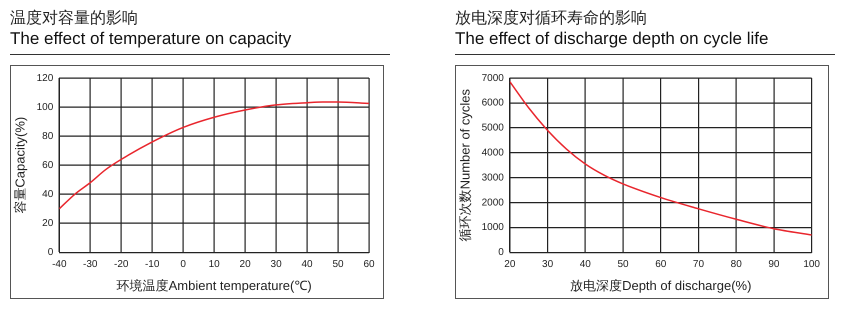  Describe the element at coordinates (59, 264) in the screenshot. I see `x-tick-label: -40` at that location.